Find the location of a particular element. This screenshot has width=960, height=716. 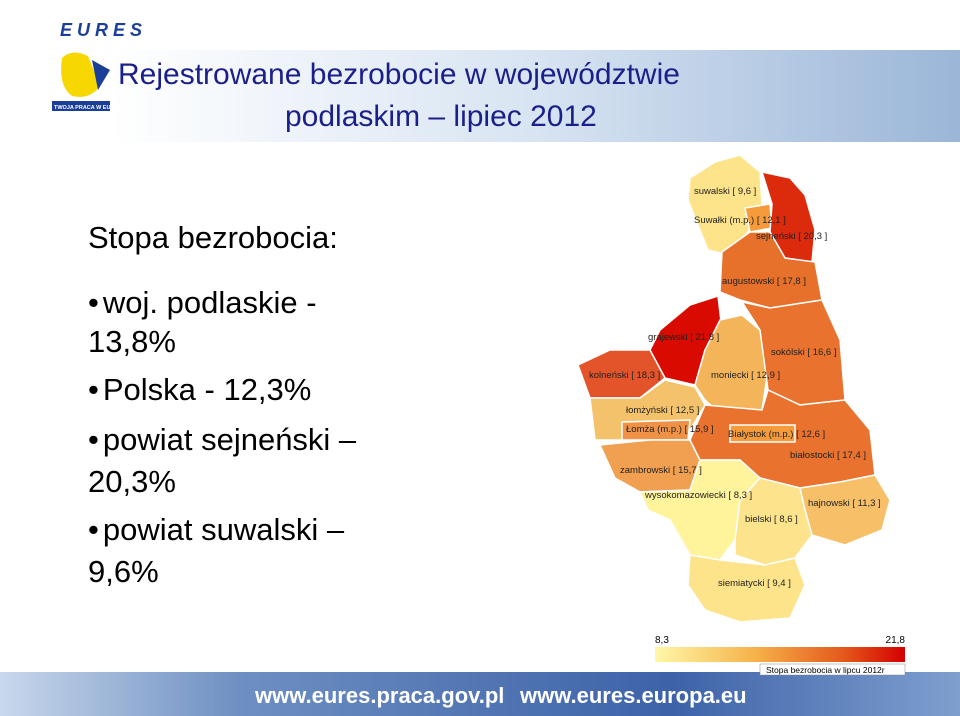

footer-link: www.eures.europa.eu is located at coordinates (633, 695).